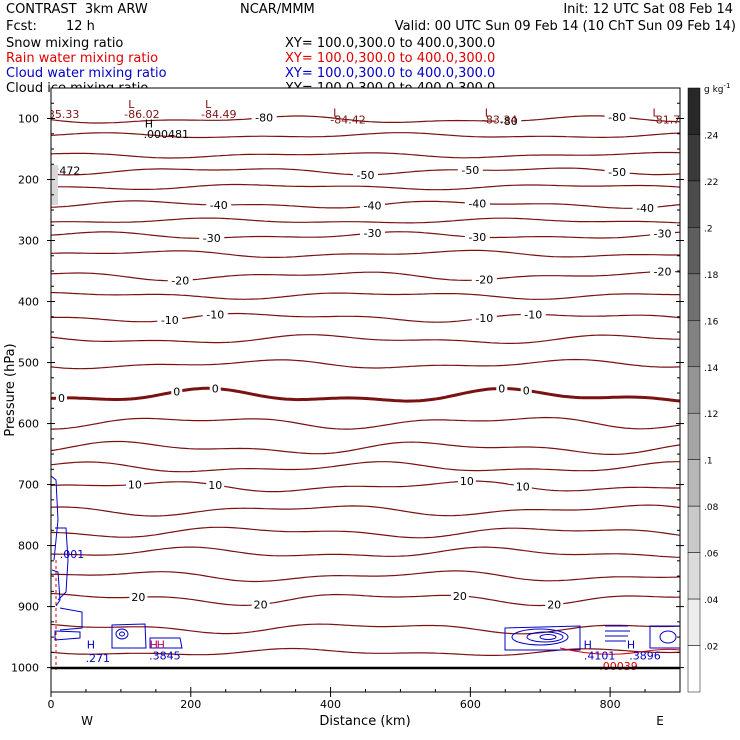 This screenshot has height=740, width=740. What do you see at coordinates (54, 185) in the screenshot?
I see `left-edge-shading` at bounding box center [54, 185].